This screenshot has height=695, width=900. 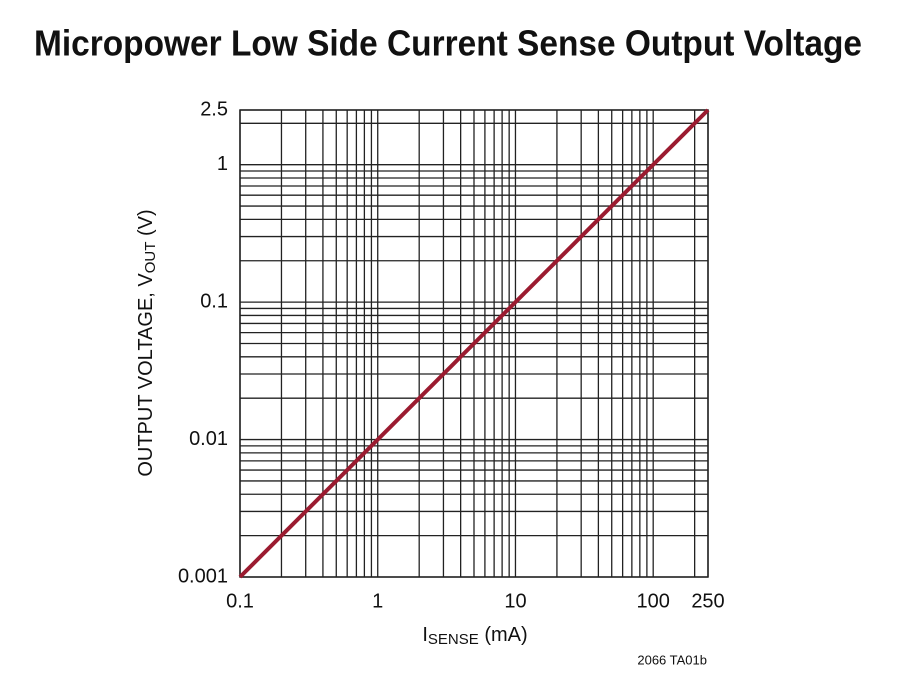 What do you see at coordinates (515, 601) in the screenshot?
I see `x-tick-label: 10` at bounding box center [515, 601].